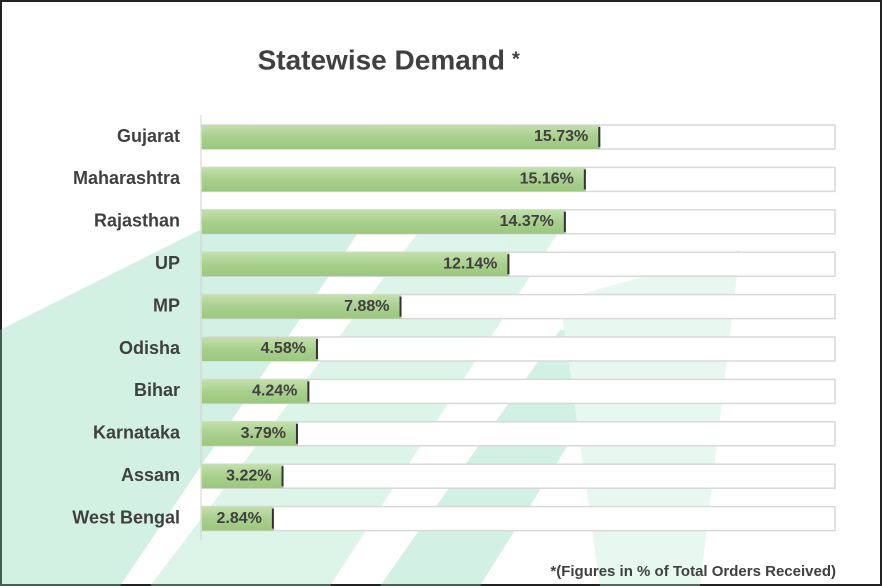 The width and height of the screenshot is (882, 586). I want to click on category-label: UP, so click(167, 263).